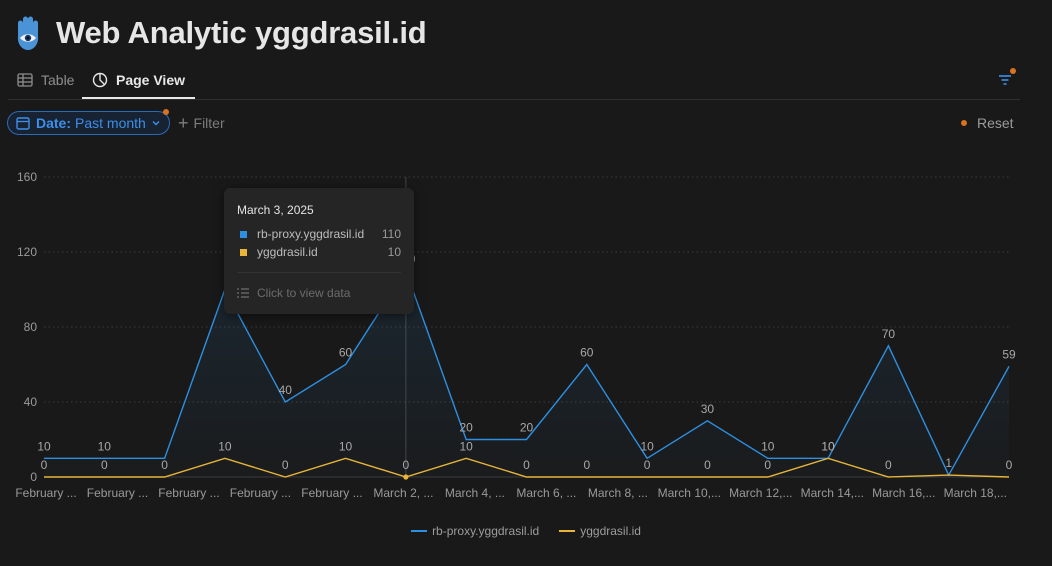 The image size is (1052, 566). What do you see at coordinates (948, 463) in the screenshot?
I see `data-label: 1` at bounding box center [948, 463].